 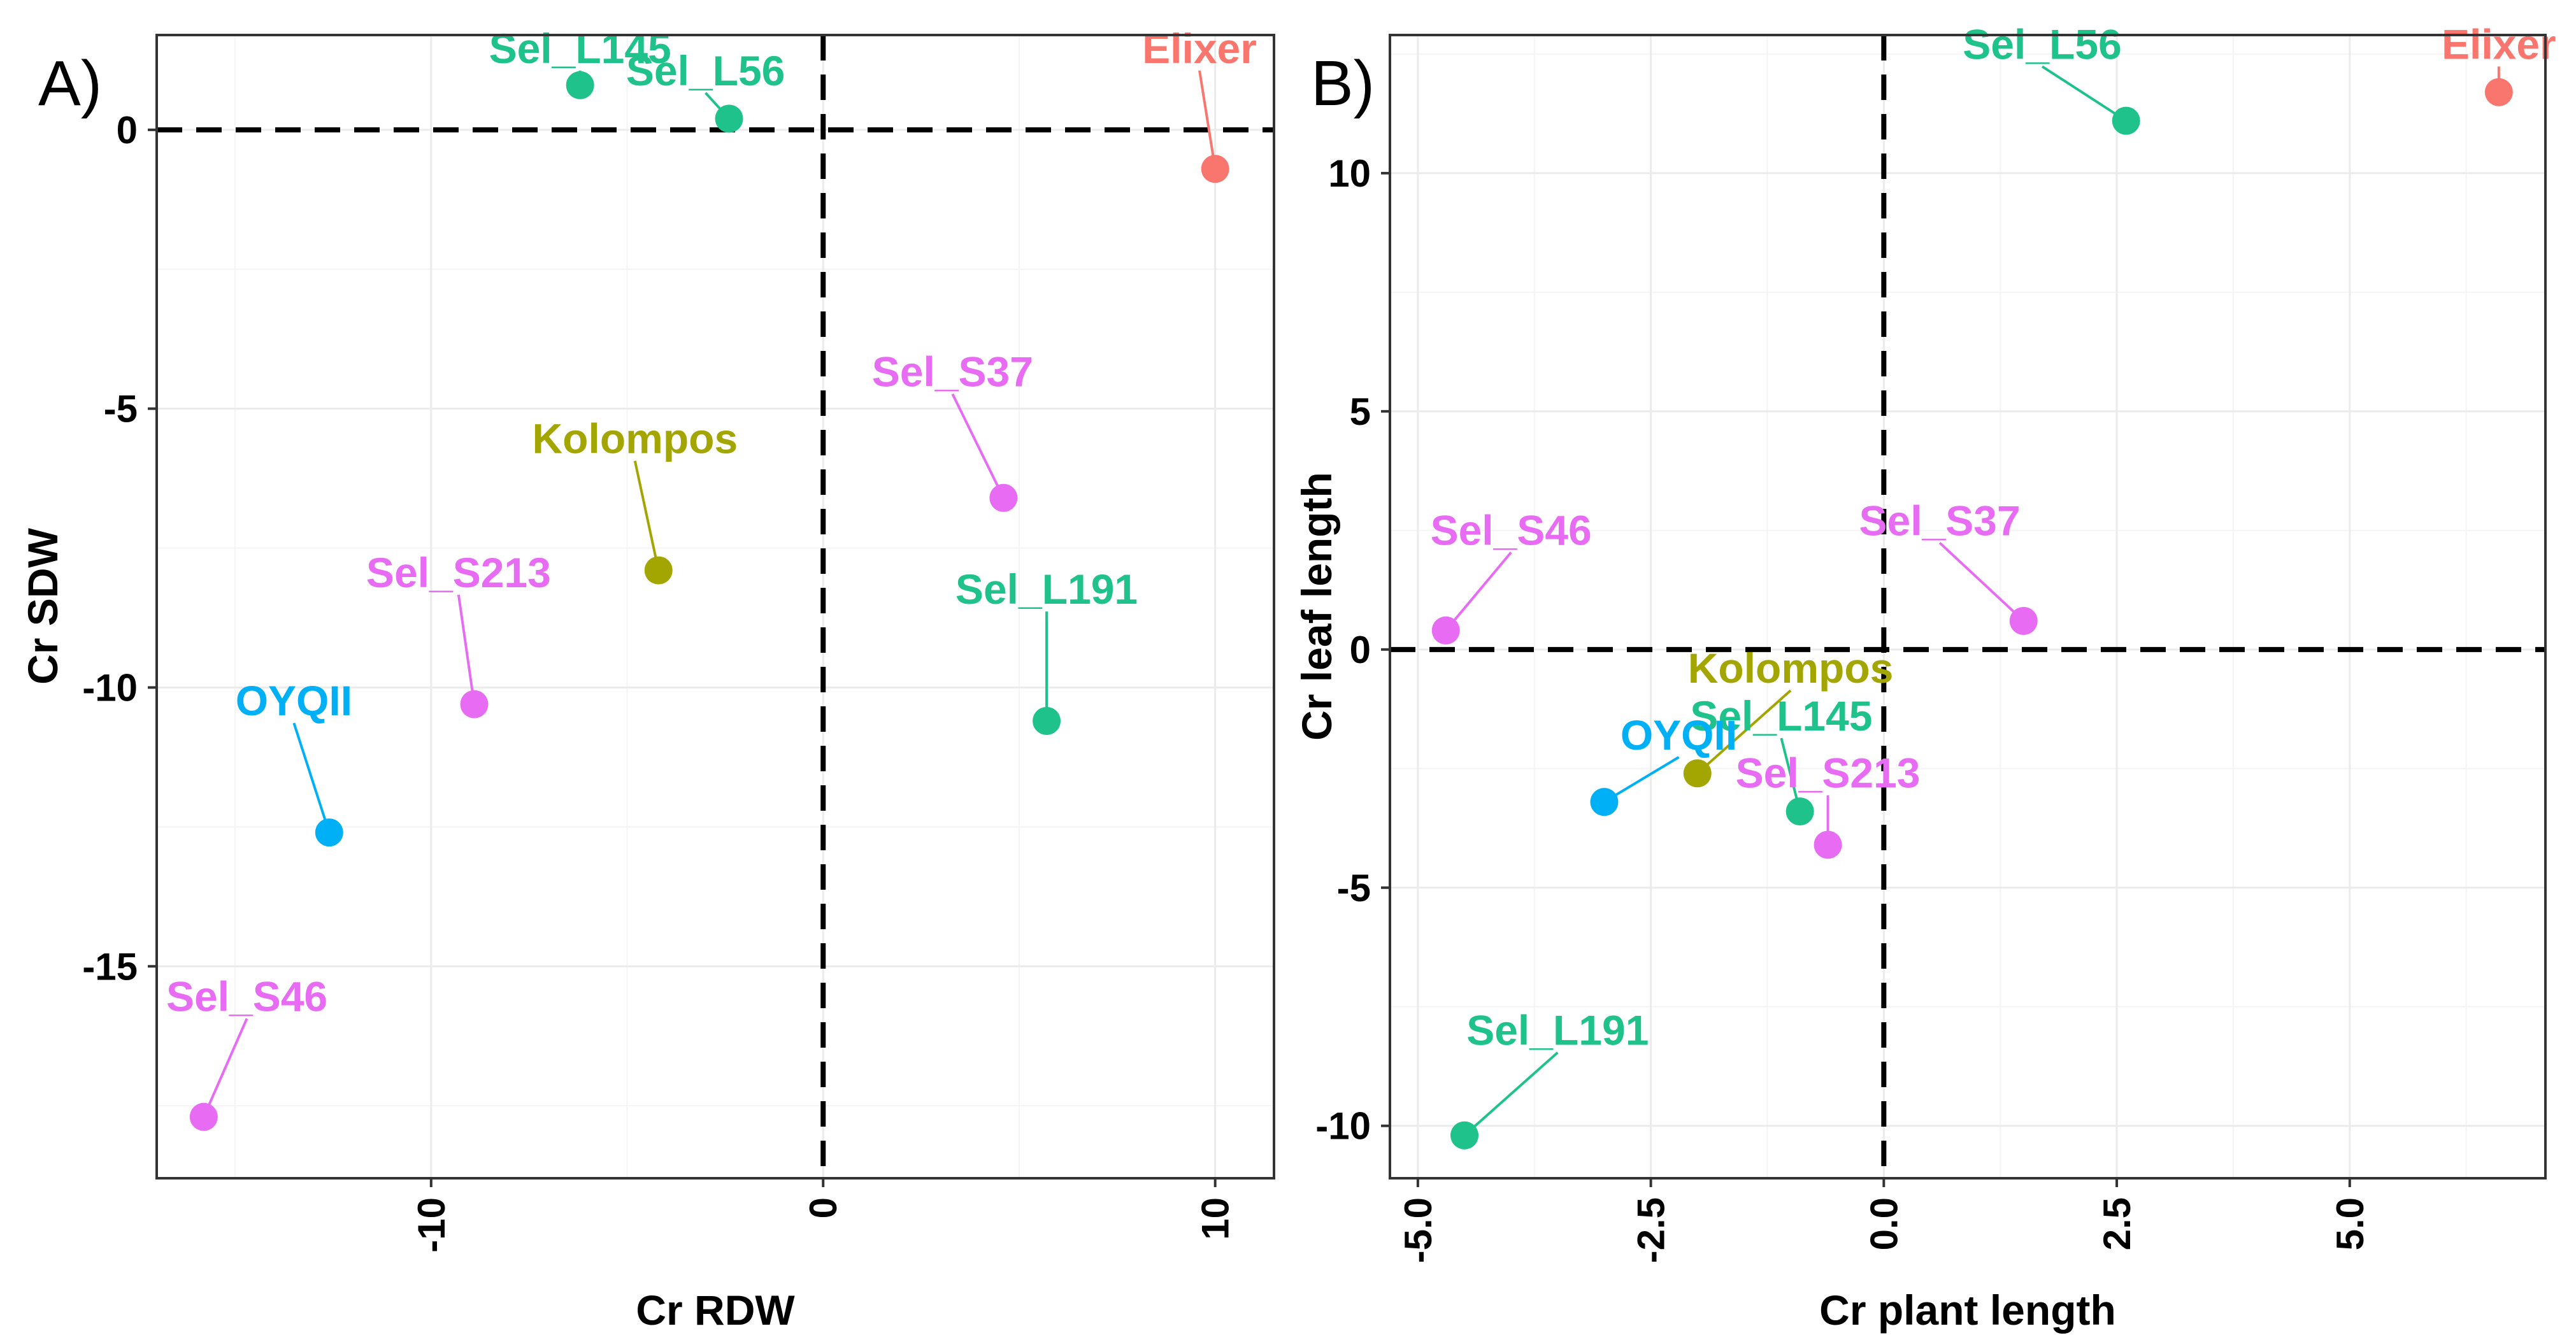 What do you see at coordinates (1418, 1230) in the screenshot?
I see `x-tick-label: -5.0` at bounding box center [1418, 1230].